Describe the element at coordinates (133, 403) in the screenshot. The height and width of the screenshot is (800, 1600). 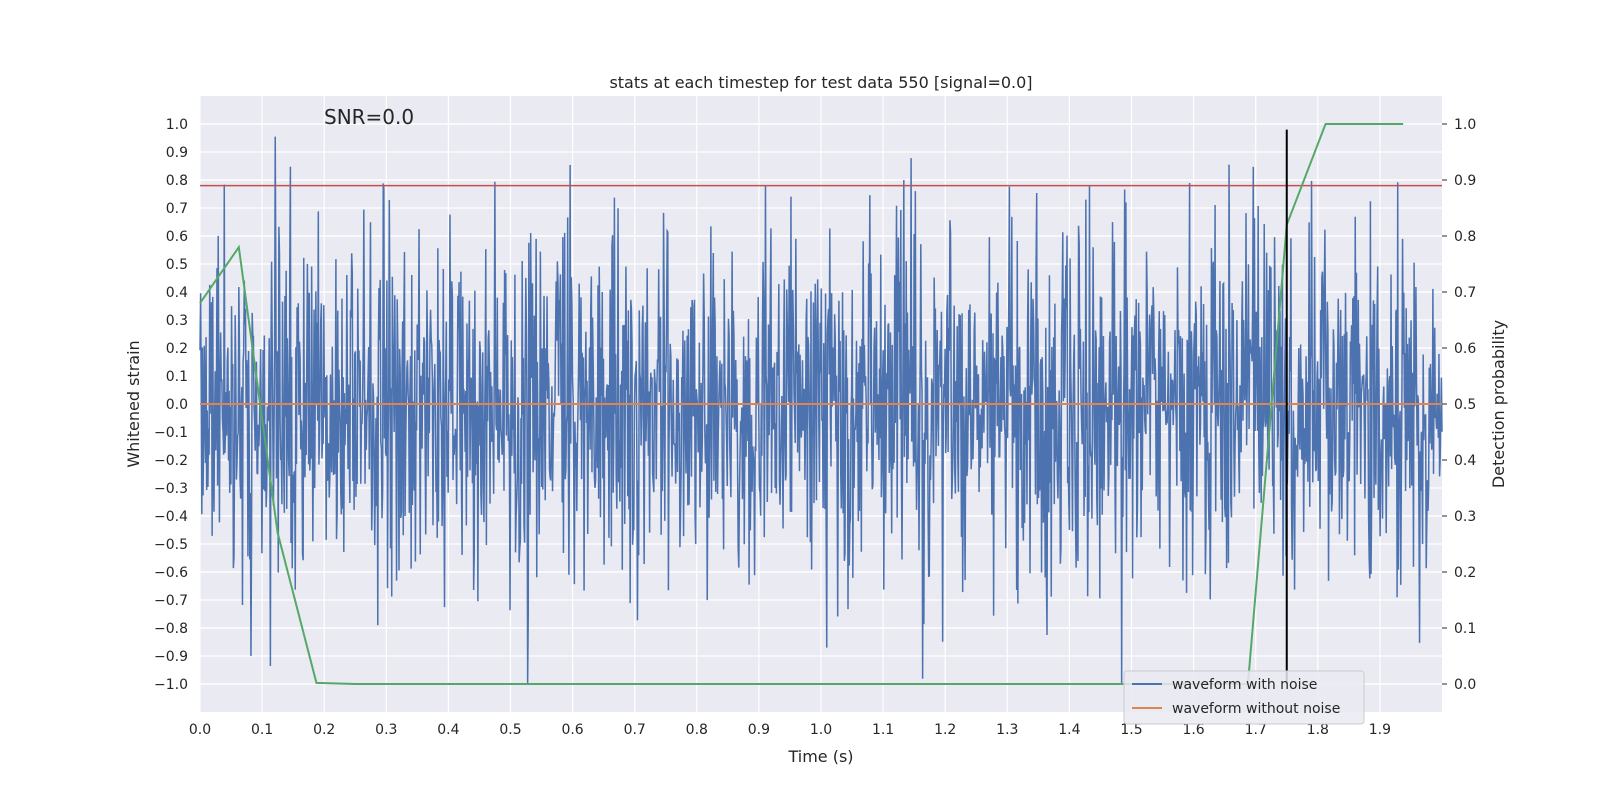
I see `y-axis-label: Whitened strain` at that location.